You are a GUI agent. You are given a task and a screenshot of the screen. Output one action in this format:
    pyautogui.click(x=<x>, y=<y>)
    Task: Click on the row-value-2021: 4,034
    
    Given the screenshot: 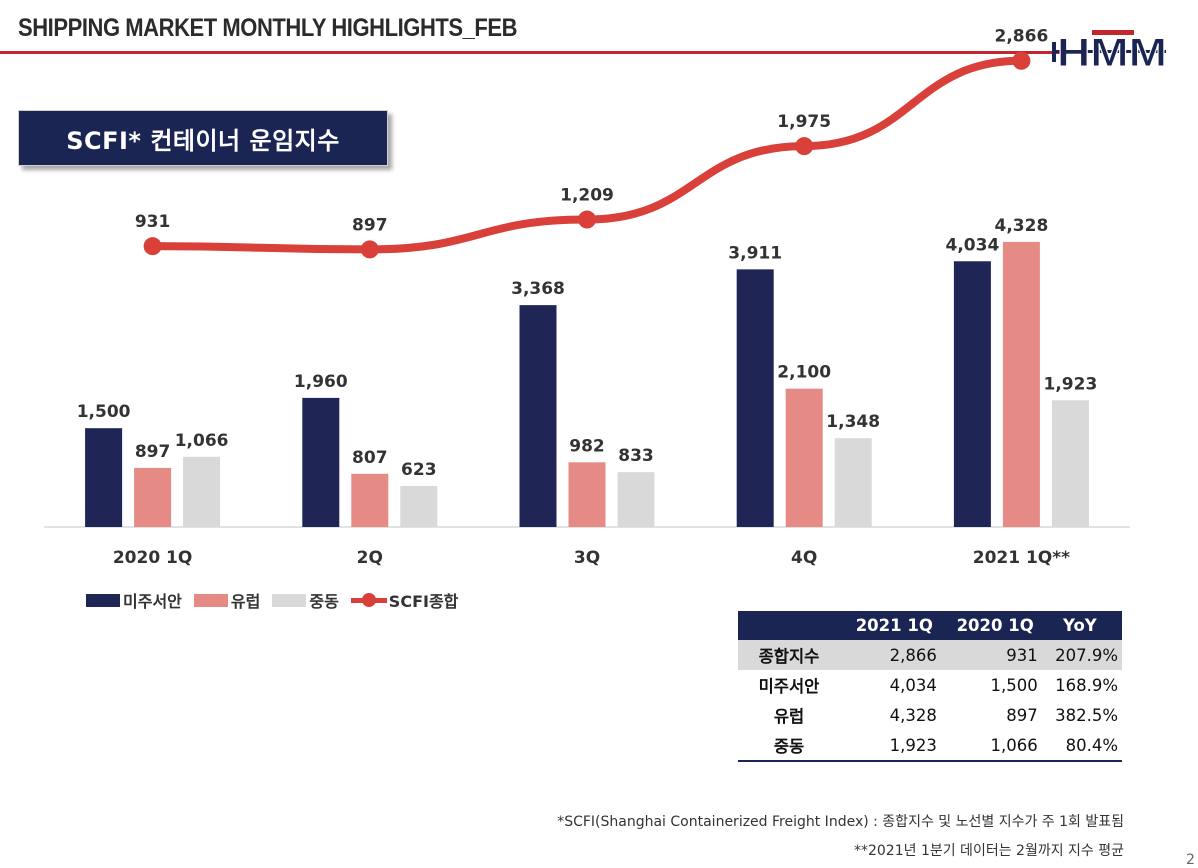 What is the action you would take?
    pyautogui.click(x=913, y=685)
    